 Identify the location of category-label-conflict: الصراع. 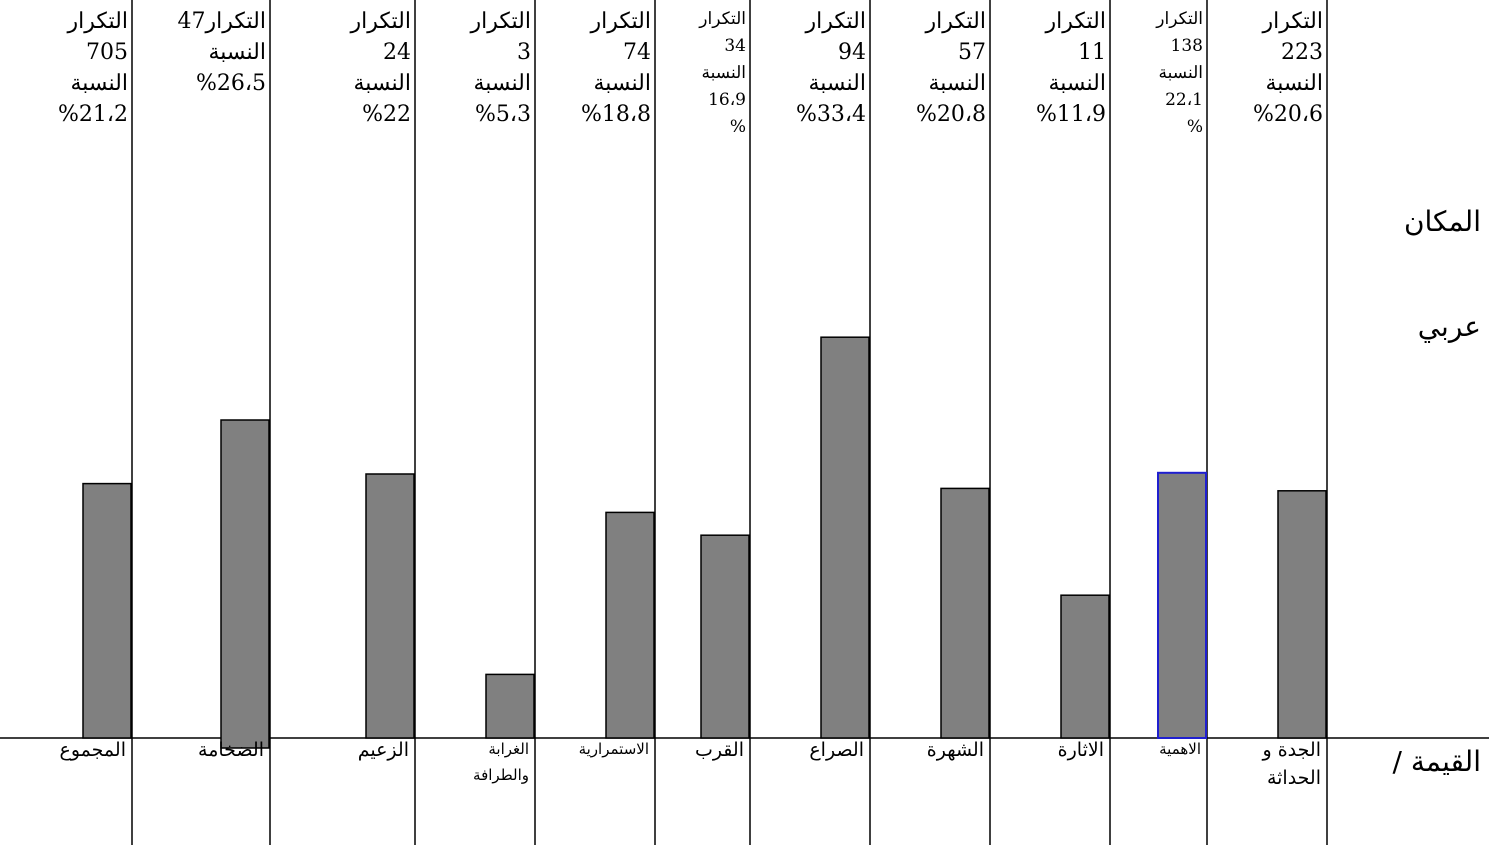
(836, 750).